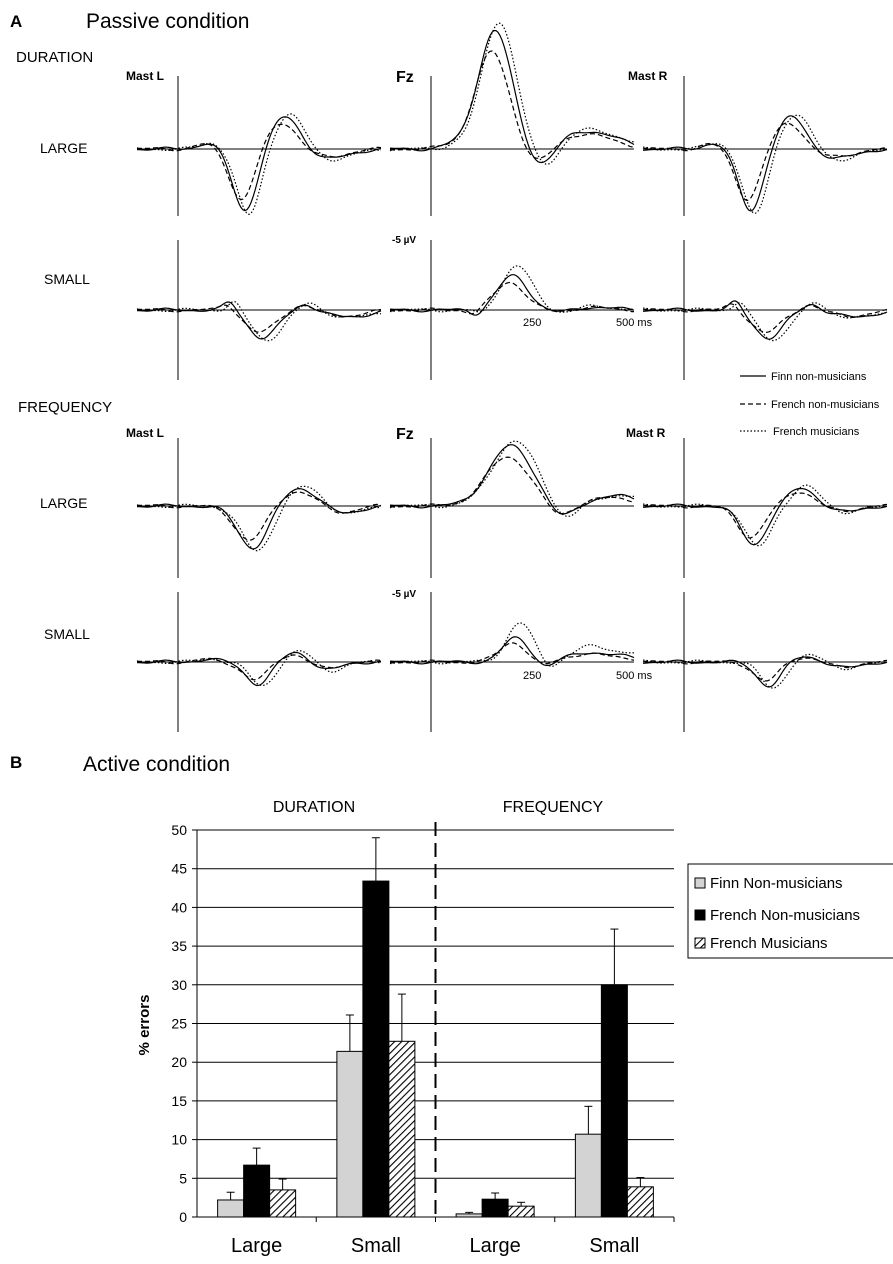 Image resolution: width=893 pixels, height=1264 pixels. Describe the element at coordinates (825, 405) in the screenshot. I see `legend-label-french-nonmus: French non-musicians` at that location.